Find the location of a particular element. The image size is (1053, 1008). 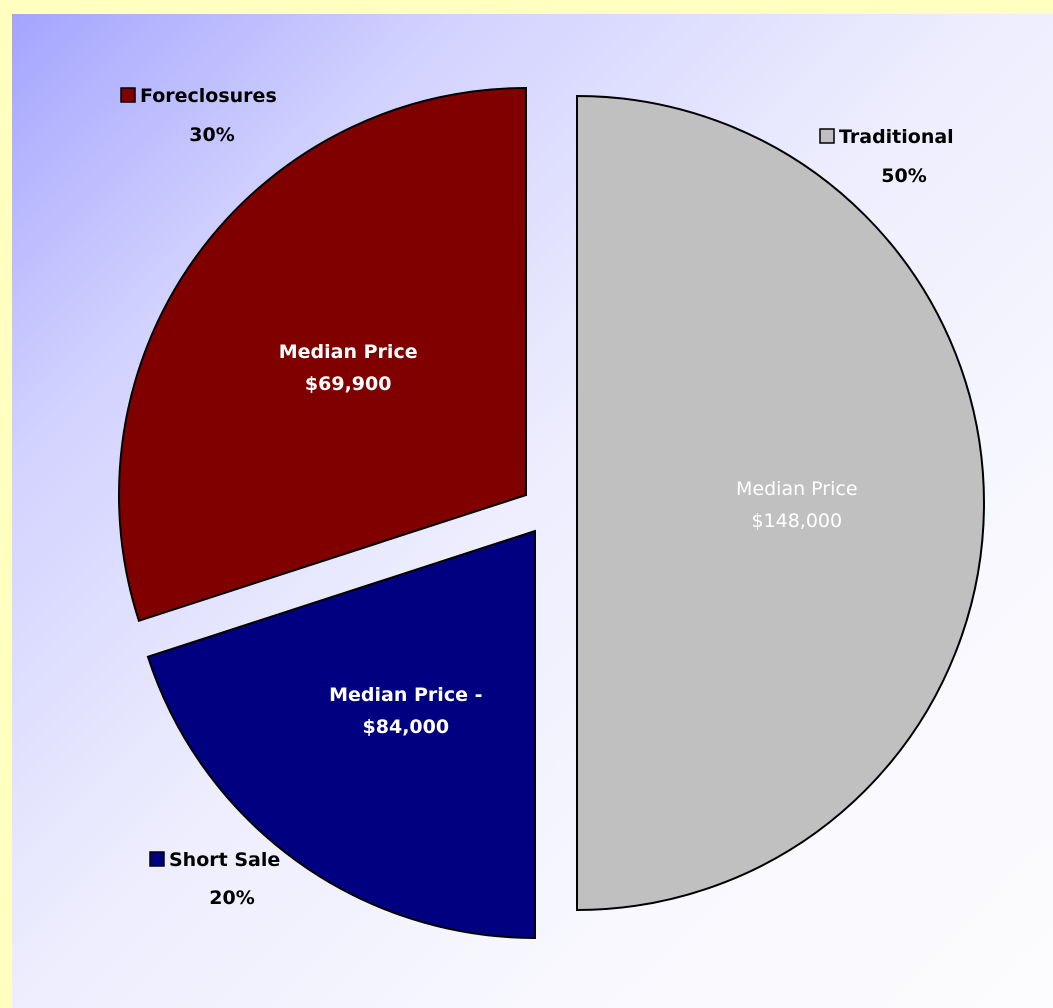

legend-swatch-short-sale is located at coordinates (157, 859).